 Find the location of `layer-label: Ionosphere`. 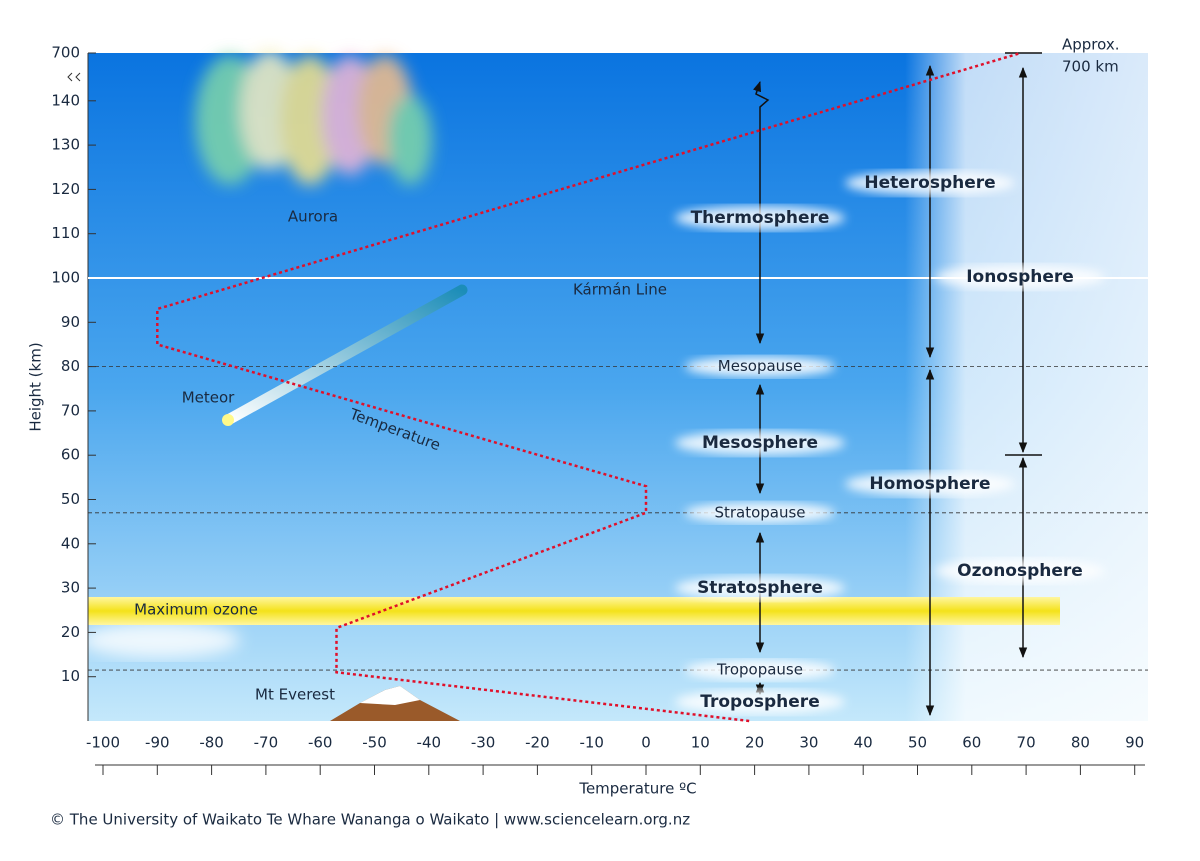

layer-label: Ionosphere is located at coordinates (1020, 277).